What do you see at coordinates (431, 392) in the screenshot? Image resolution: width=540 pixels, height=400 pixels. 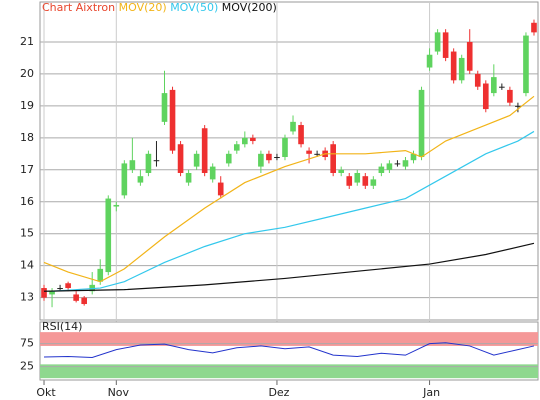 I see `x-tick-label: Jan` at bounding box center [431, 392].